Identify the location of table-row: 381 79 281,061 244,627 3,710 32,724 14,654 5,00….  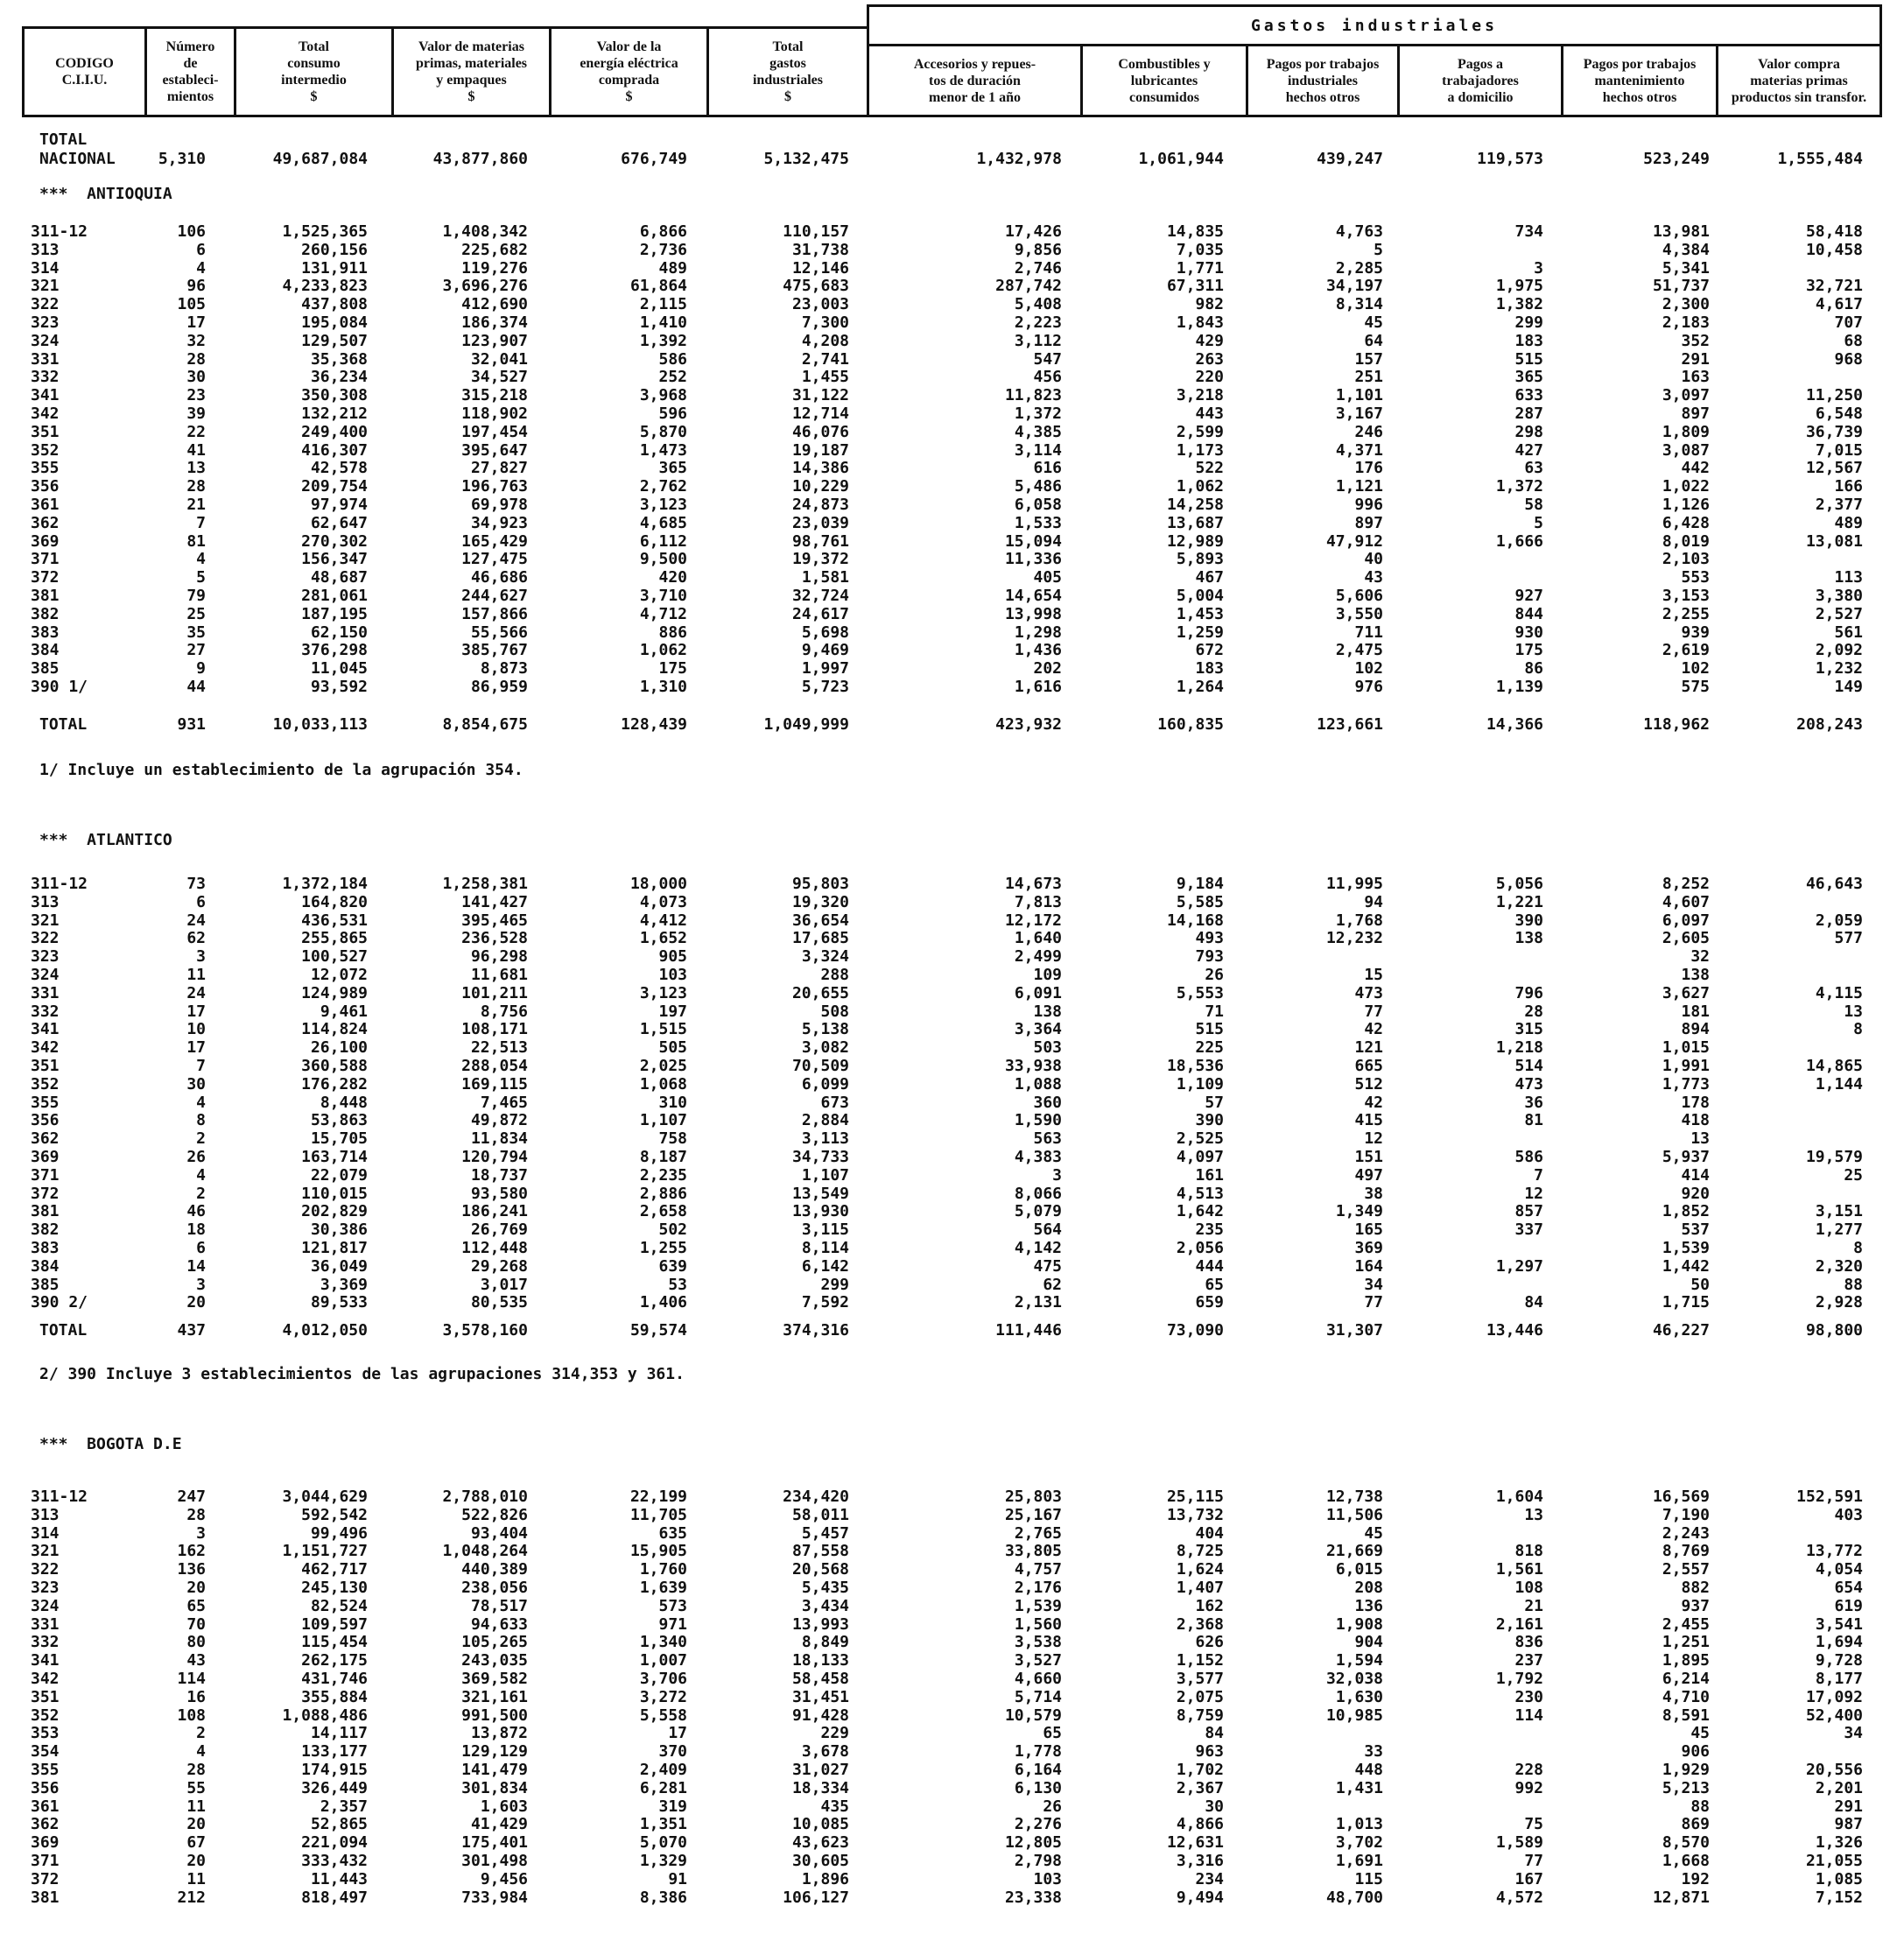
(952, 596).